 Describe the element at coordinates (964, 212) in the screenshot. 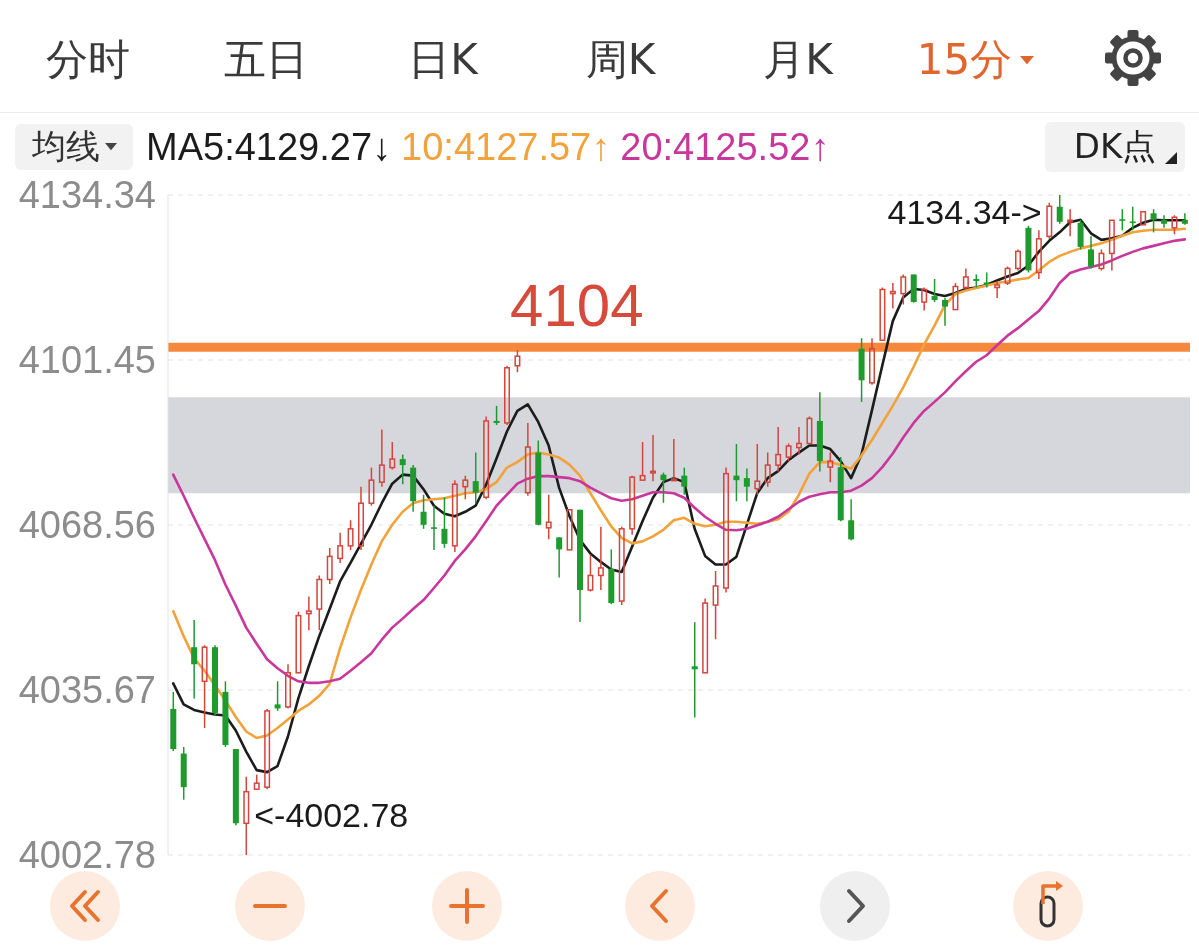

I see `annotation: 4134.34->` at that location.